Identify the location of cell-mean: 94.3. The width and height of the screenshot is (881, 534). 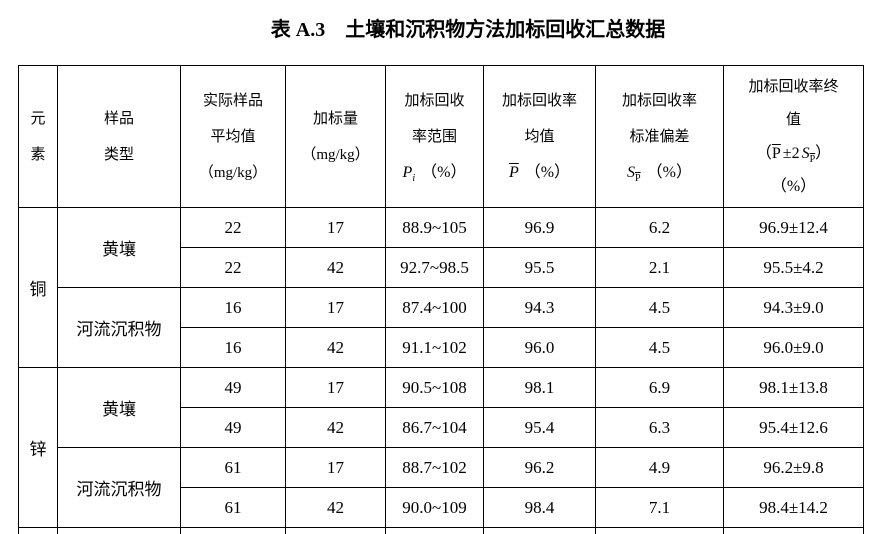
(539, 307).